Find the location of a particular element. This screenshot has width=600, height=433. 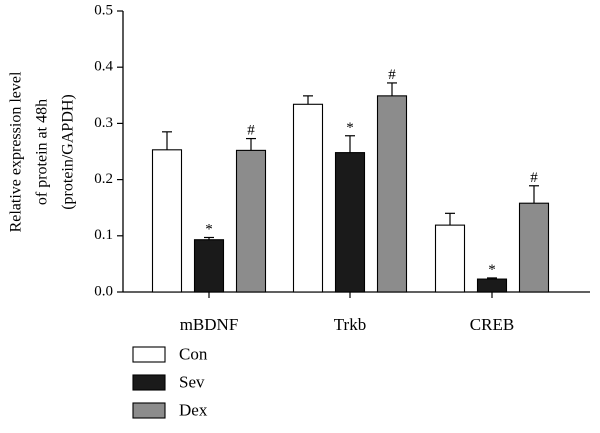

bar-dex-mbdnf is located at coordinates (251, 221).